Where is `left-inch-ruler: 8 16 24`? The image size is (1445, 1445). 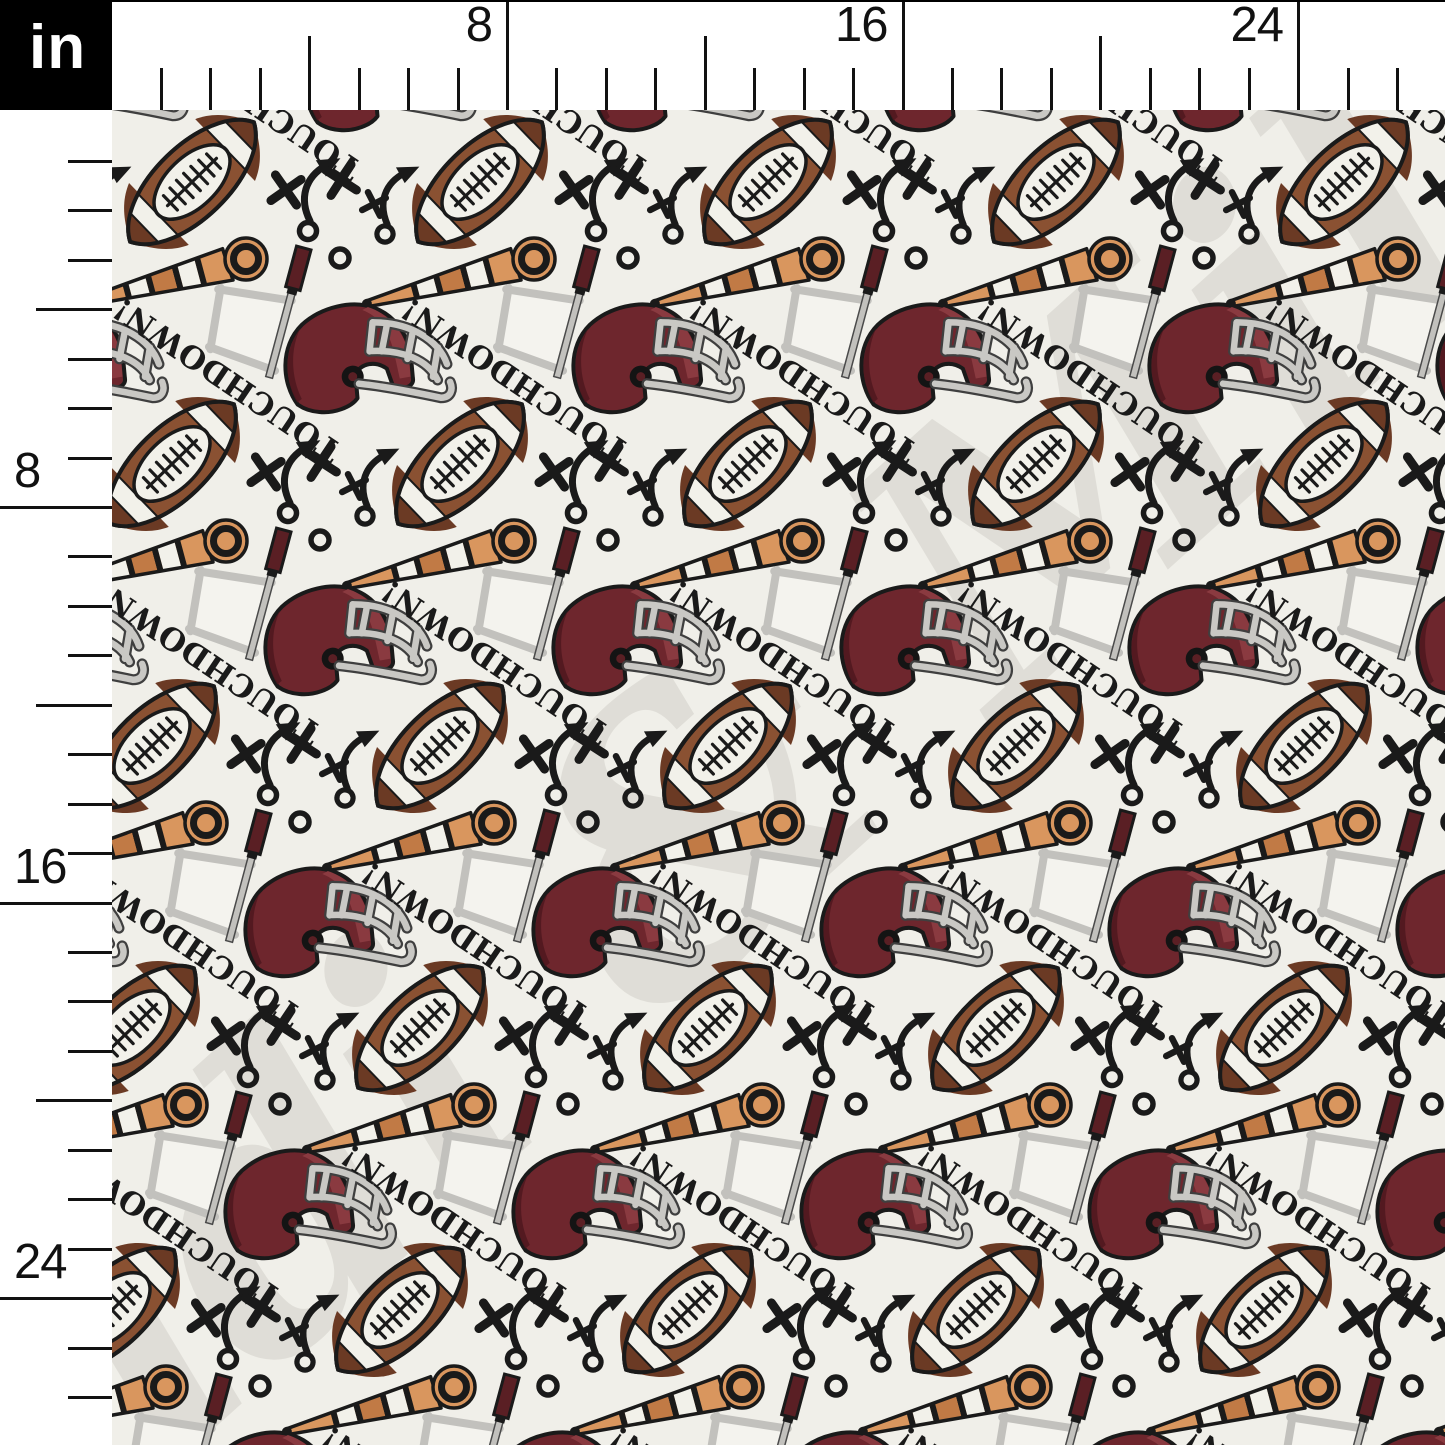 left-inch-ruler: 8 16 24 is located at coordinates (56, 777).